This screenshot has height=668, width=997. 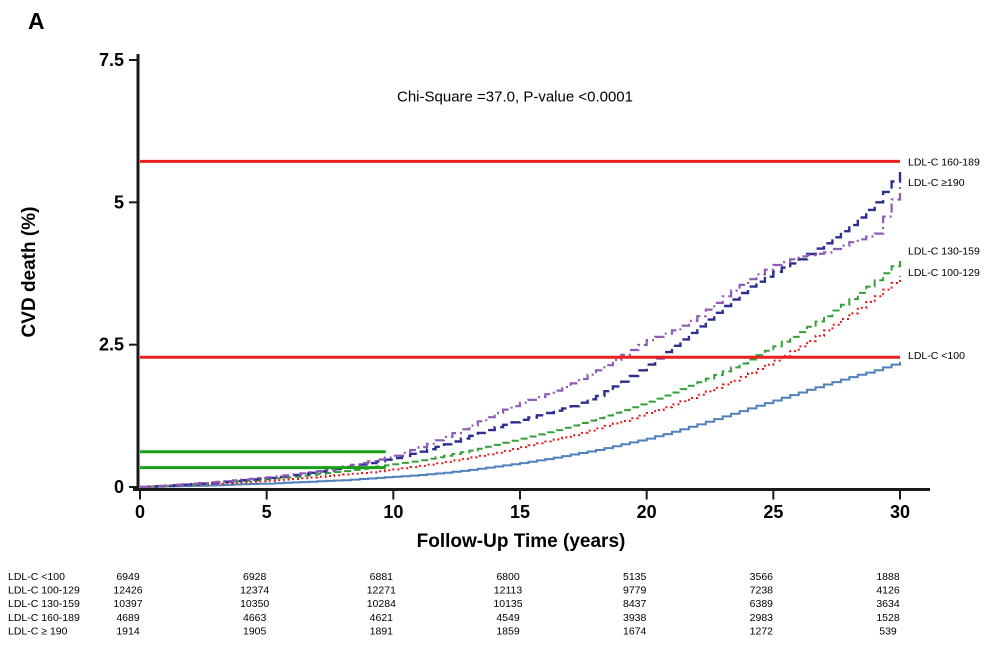 I want to click on x-tick-label: 5, so click(x=267, y=512).